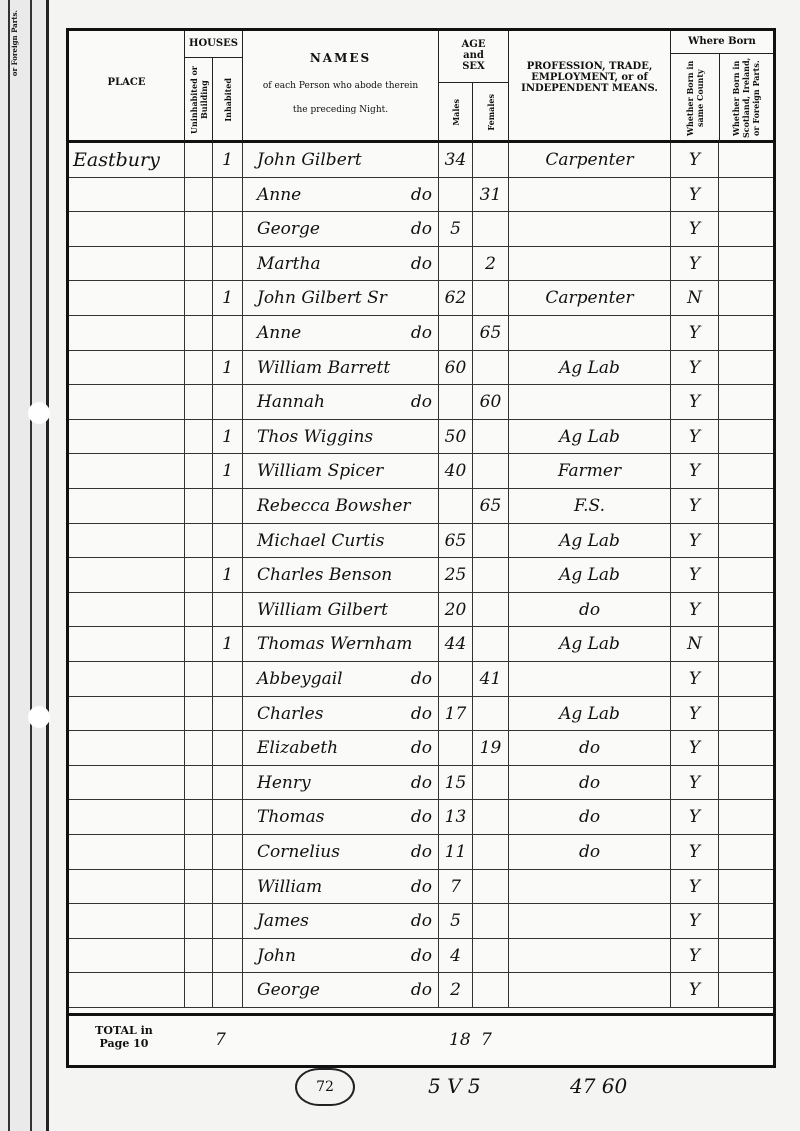  Describe the element at coordinates (456, 782) in the screenshot. I see `cell-m: 15` at that location.